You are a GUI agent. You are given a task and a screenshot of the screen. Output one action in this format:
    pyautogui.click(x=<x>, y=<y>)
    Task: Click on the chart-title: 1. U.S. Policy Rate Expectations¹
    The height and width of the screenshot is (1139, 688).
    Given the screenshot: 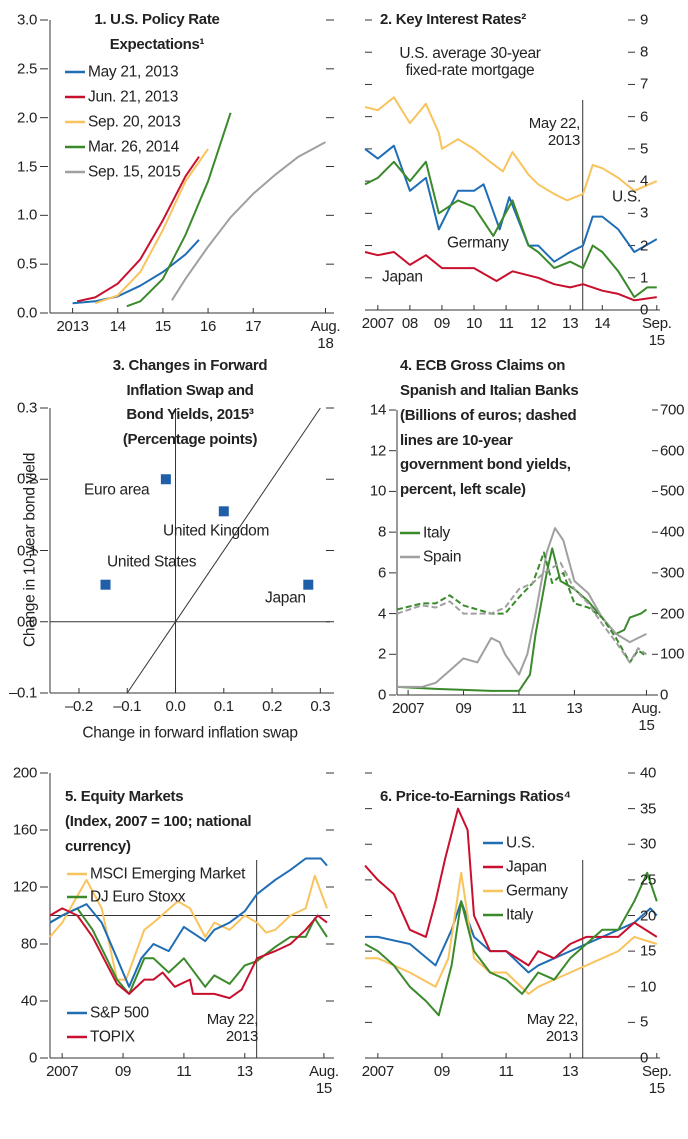 What is the action you would take?
    pyautogui.click(x=157, y=32)
    